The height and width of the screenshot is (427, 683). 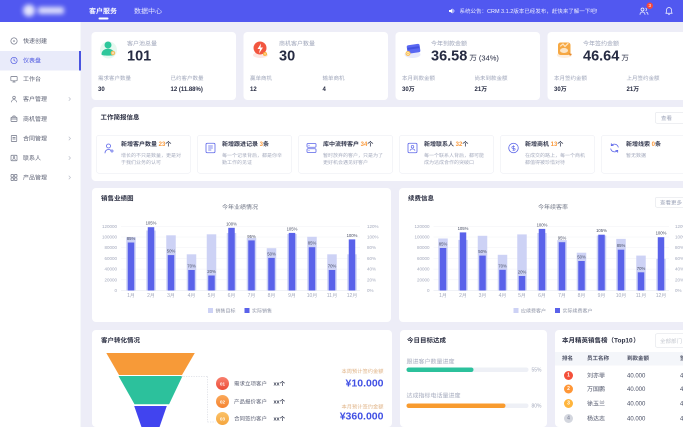 What do you see at coordinates (265, 55) in the screenshot?
I see `svg-text: Y` at bounding box center [265, 55].